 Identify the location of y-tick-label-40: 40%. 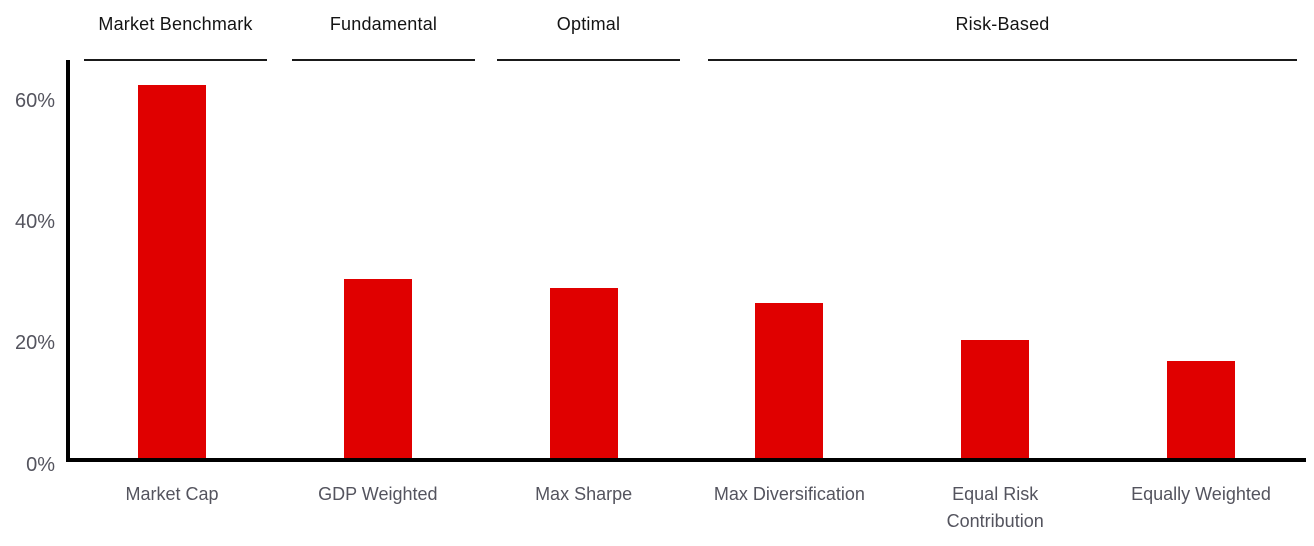
(34, 222).